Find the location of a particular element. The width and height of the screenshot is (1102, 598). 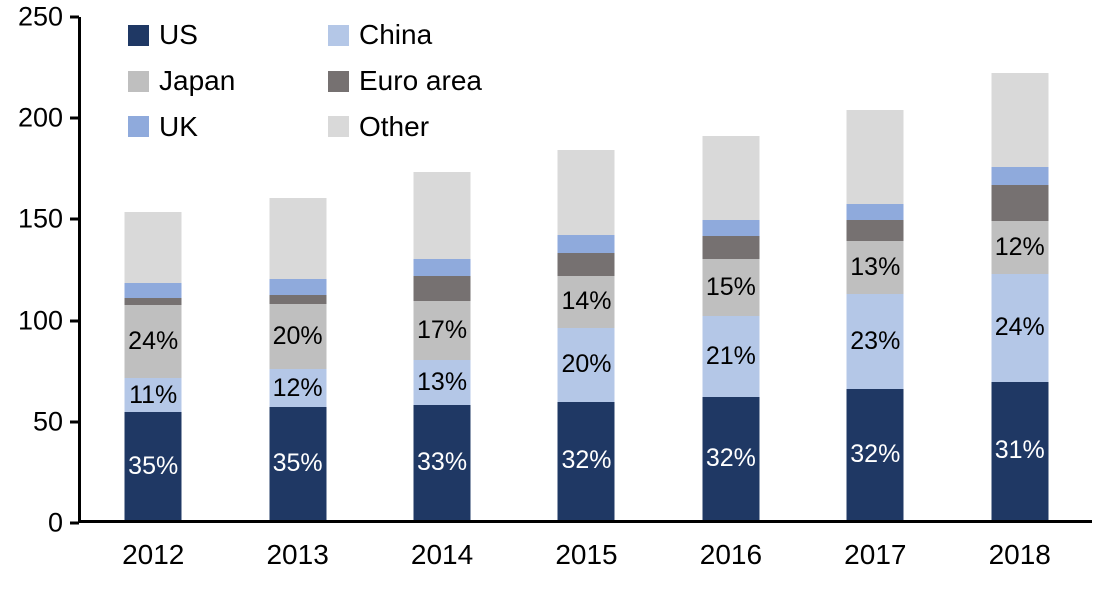

x-axis-label-2012: 2012 is located at coordinates (153, 554).